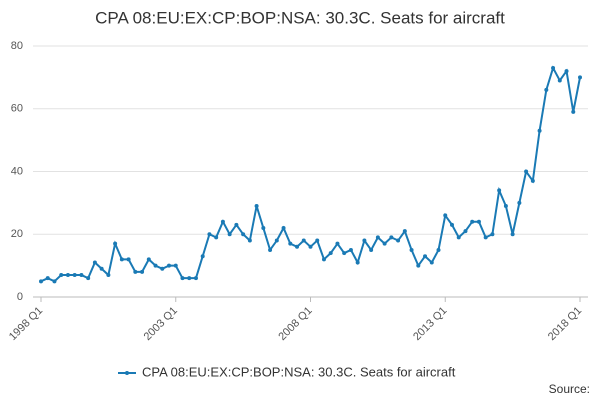 Image resolution: width=600 pixels, height=400 pixels. I want to click on legend-marker, so click(127, 373).